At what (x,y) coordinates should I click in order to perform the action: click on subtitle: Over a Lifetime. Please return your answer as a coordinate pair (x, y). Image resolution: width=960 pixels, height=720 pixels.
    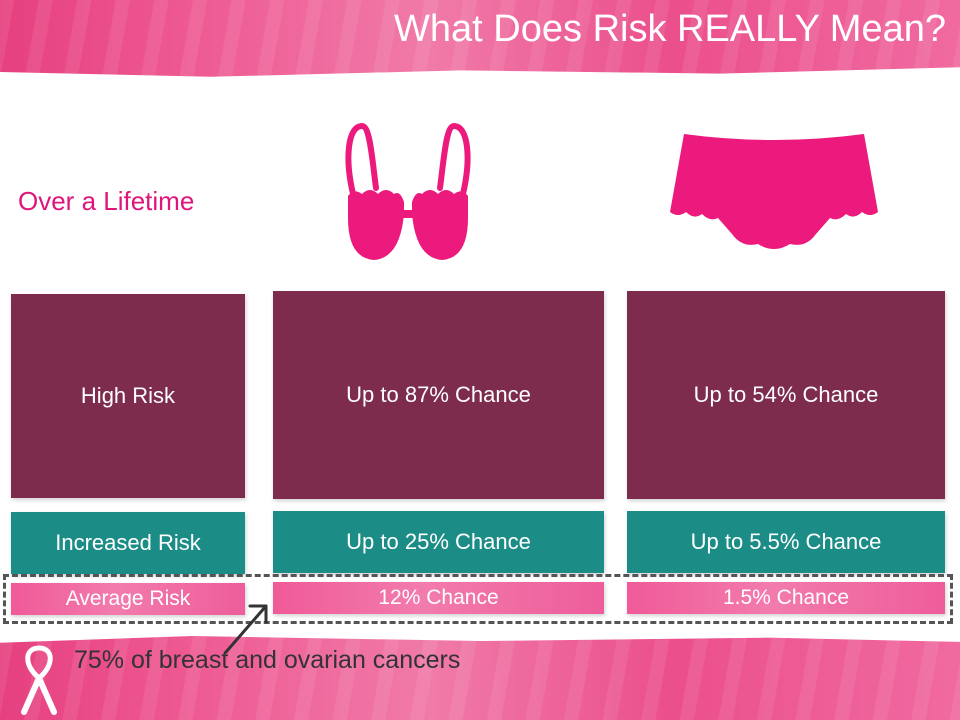
    Looking at the image, I should click on (106, 201).